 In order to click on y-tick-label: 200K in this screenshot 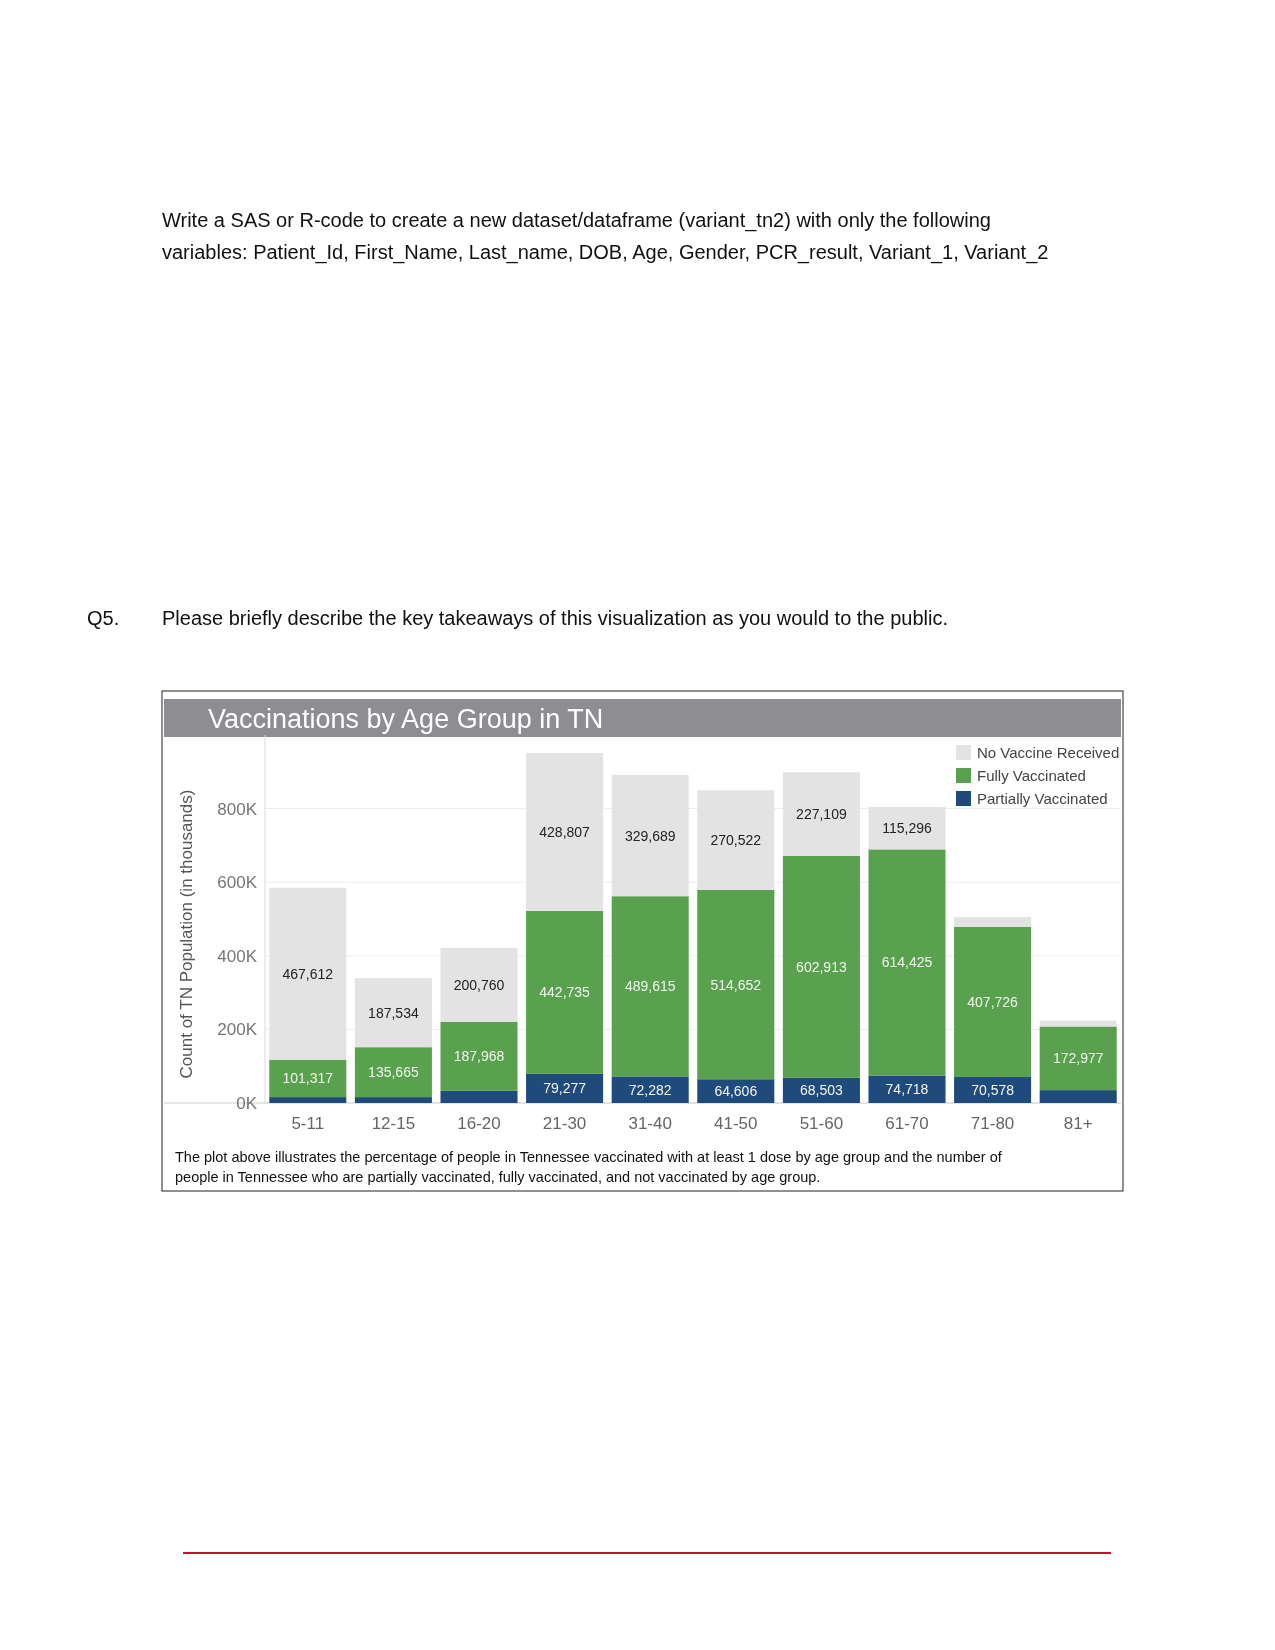, I will do `click(237, 1030)`.